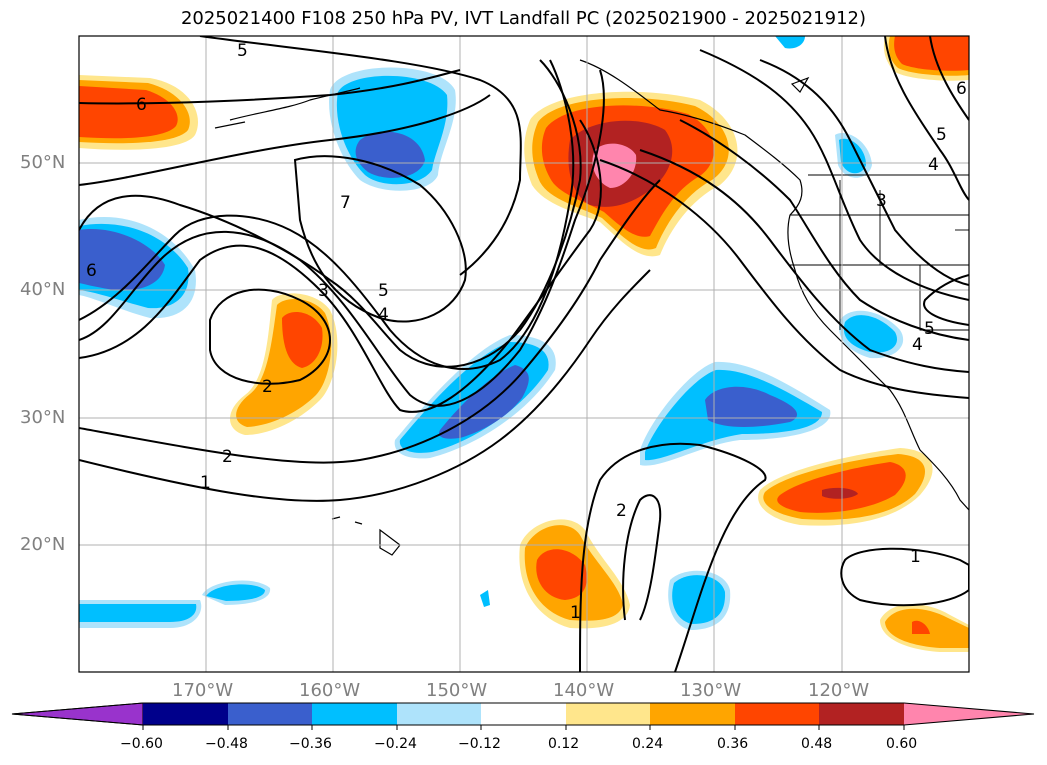 This screenshot has height=765, width=1047. I want to click on colorbar, so click(523, 716).